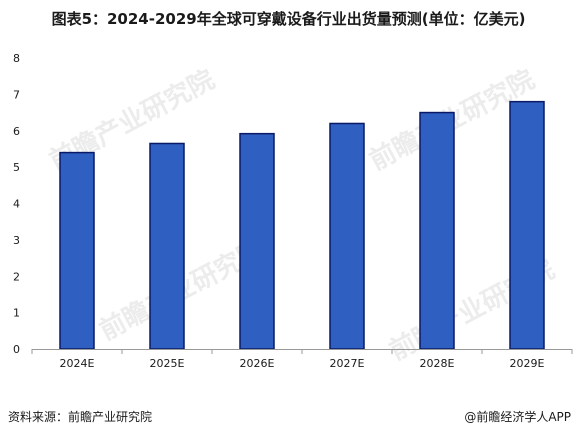  I want to click on chart-title: 图表5：2024-2029年全球可穿戴设备行业出货量预测(单位：亿美元), so click(288, 19).